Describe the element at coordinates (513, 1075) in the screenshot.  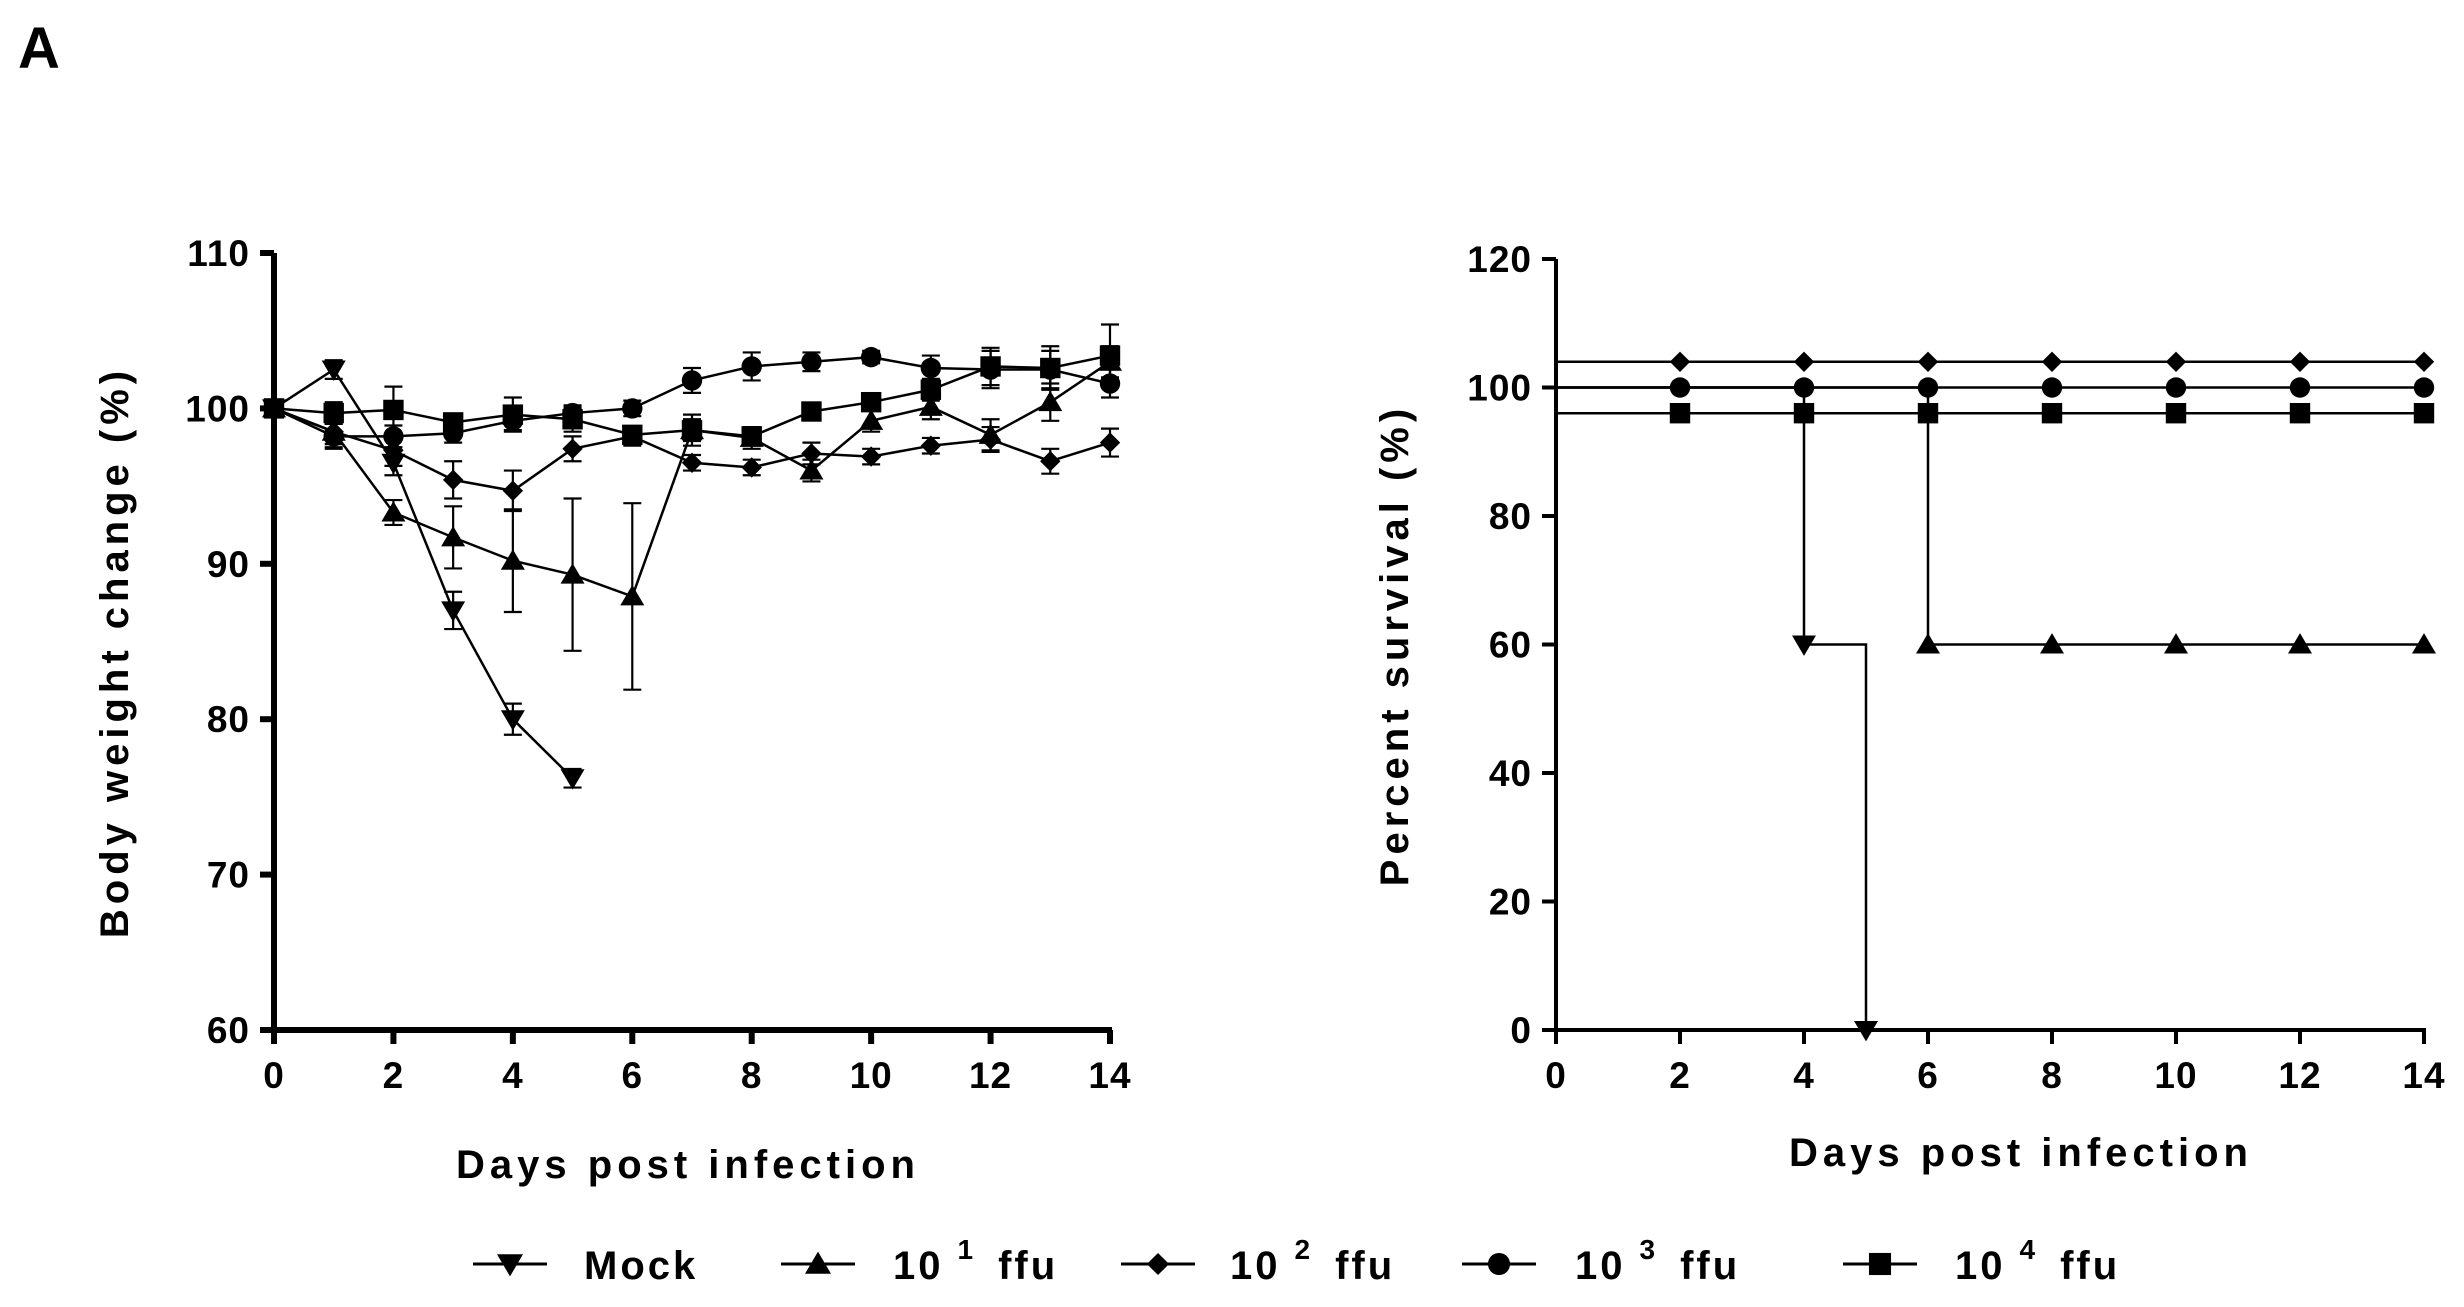
I see `weight-x-tick-label: 4` at that location.